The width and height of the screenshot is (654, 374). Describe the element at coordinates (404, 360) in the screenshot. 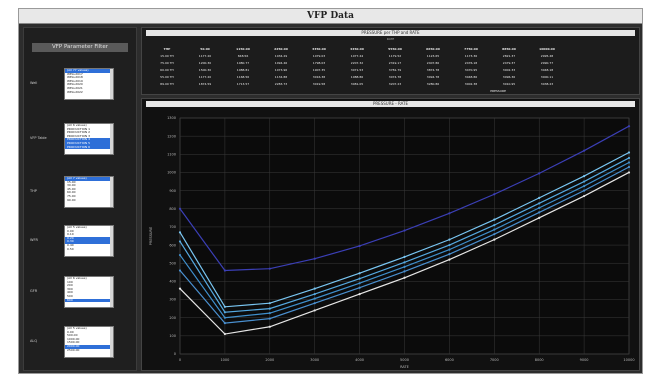

I see `x-tick-label: 5000` at that location.